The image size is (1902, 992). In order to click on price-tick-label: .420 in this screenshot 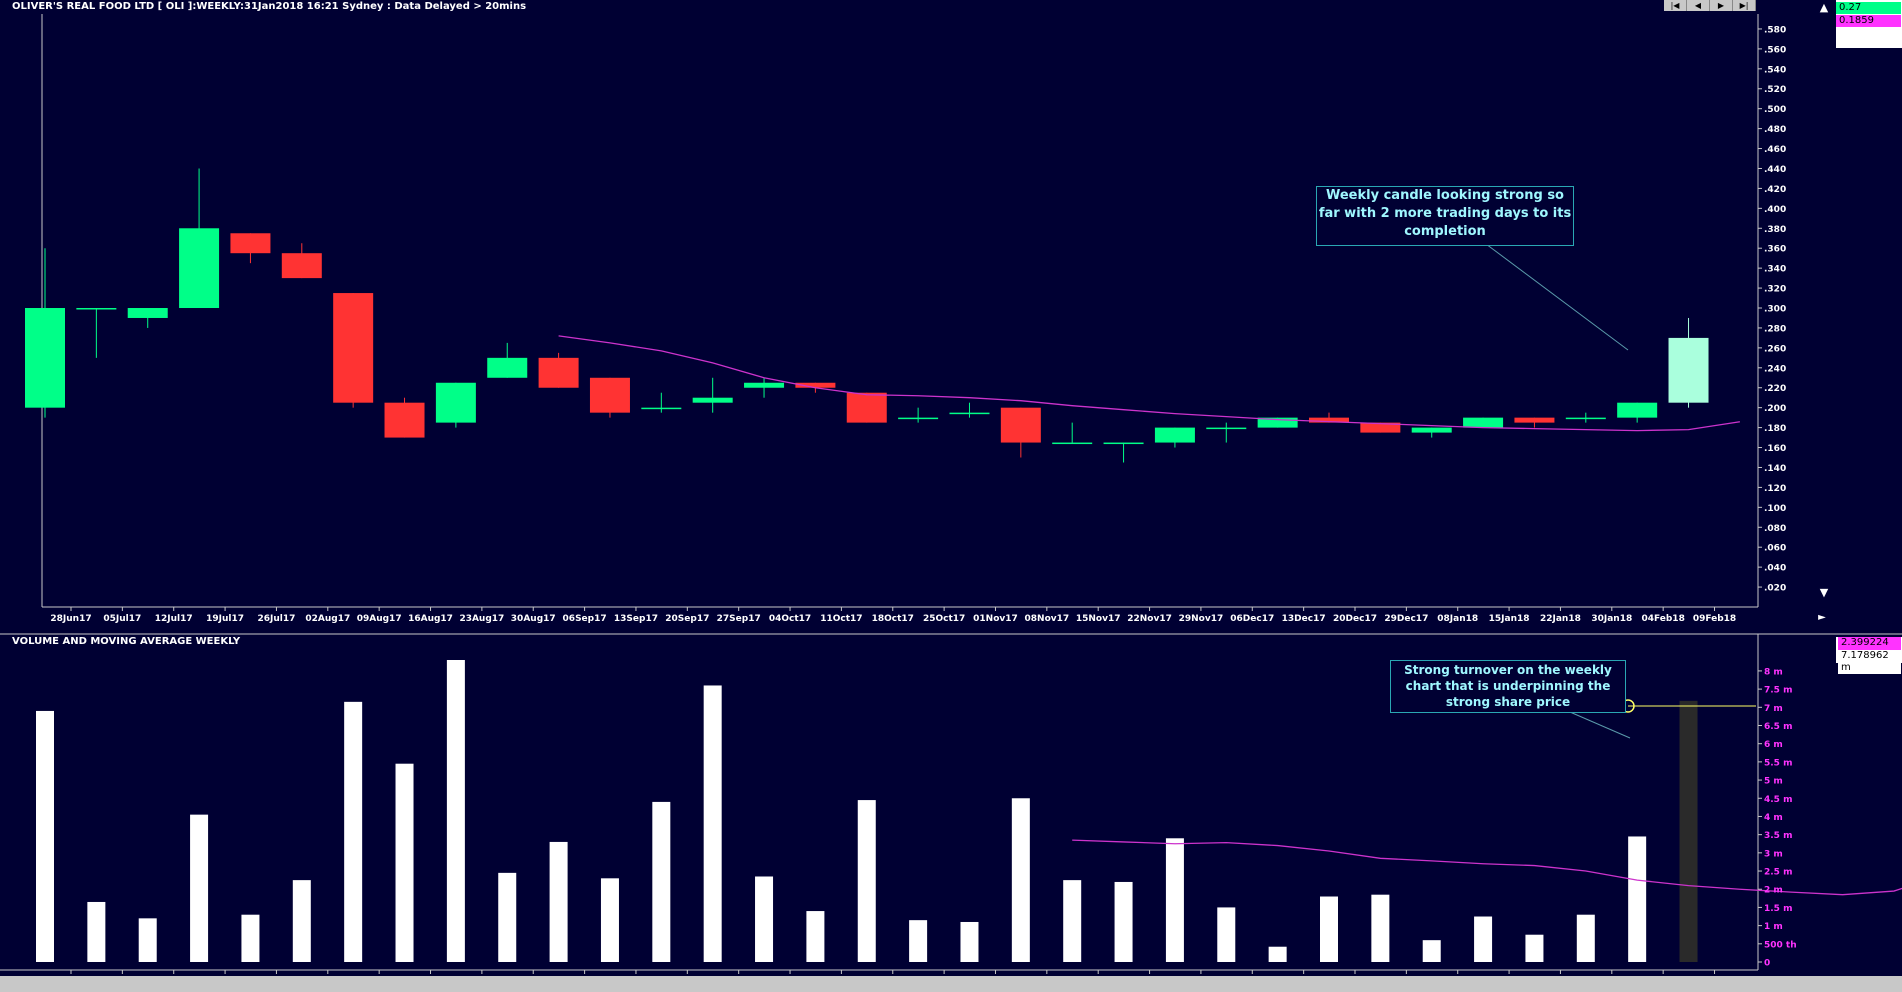, I will do `click(1775, 190)`.